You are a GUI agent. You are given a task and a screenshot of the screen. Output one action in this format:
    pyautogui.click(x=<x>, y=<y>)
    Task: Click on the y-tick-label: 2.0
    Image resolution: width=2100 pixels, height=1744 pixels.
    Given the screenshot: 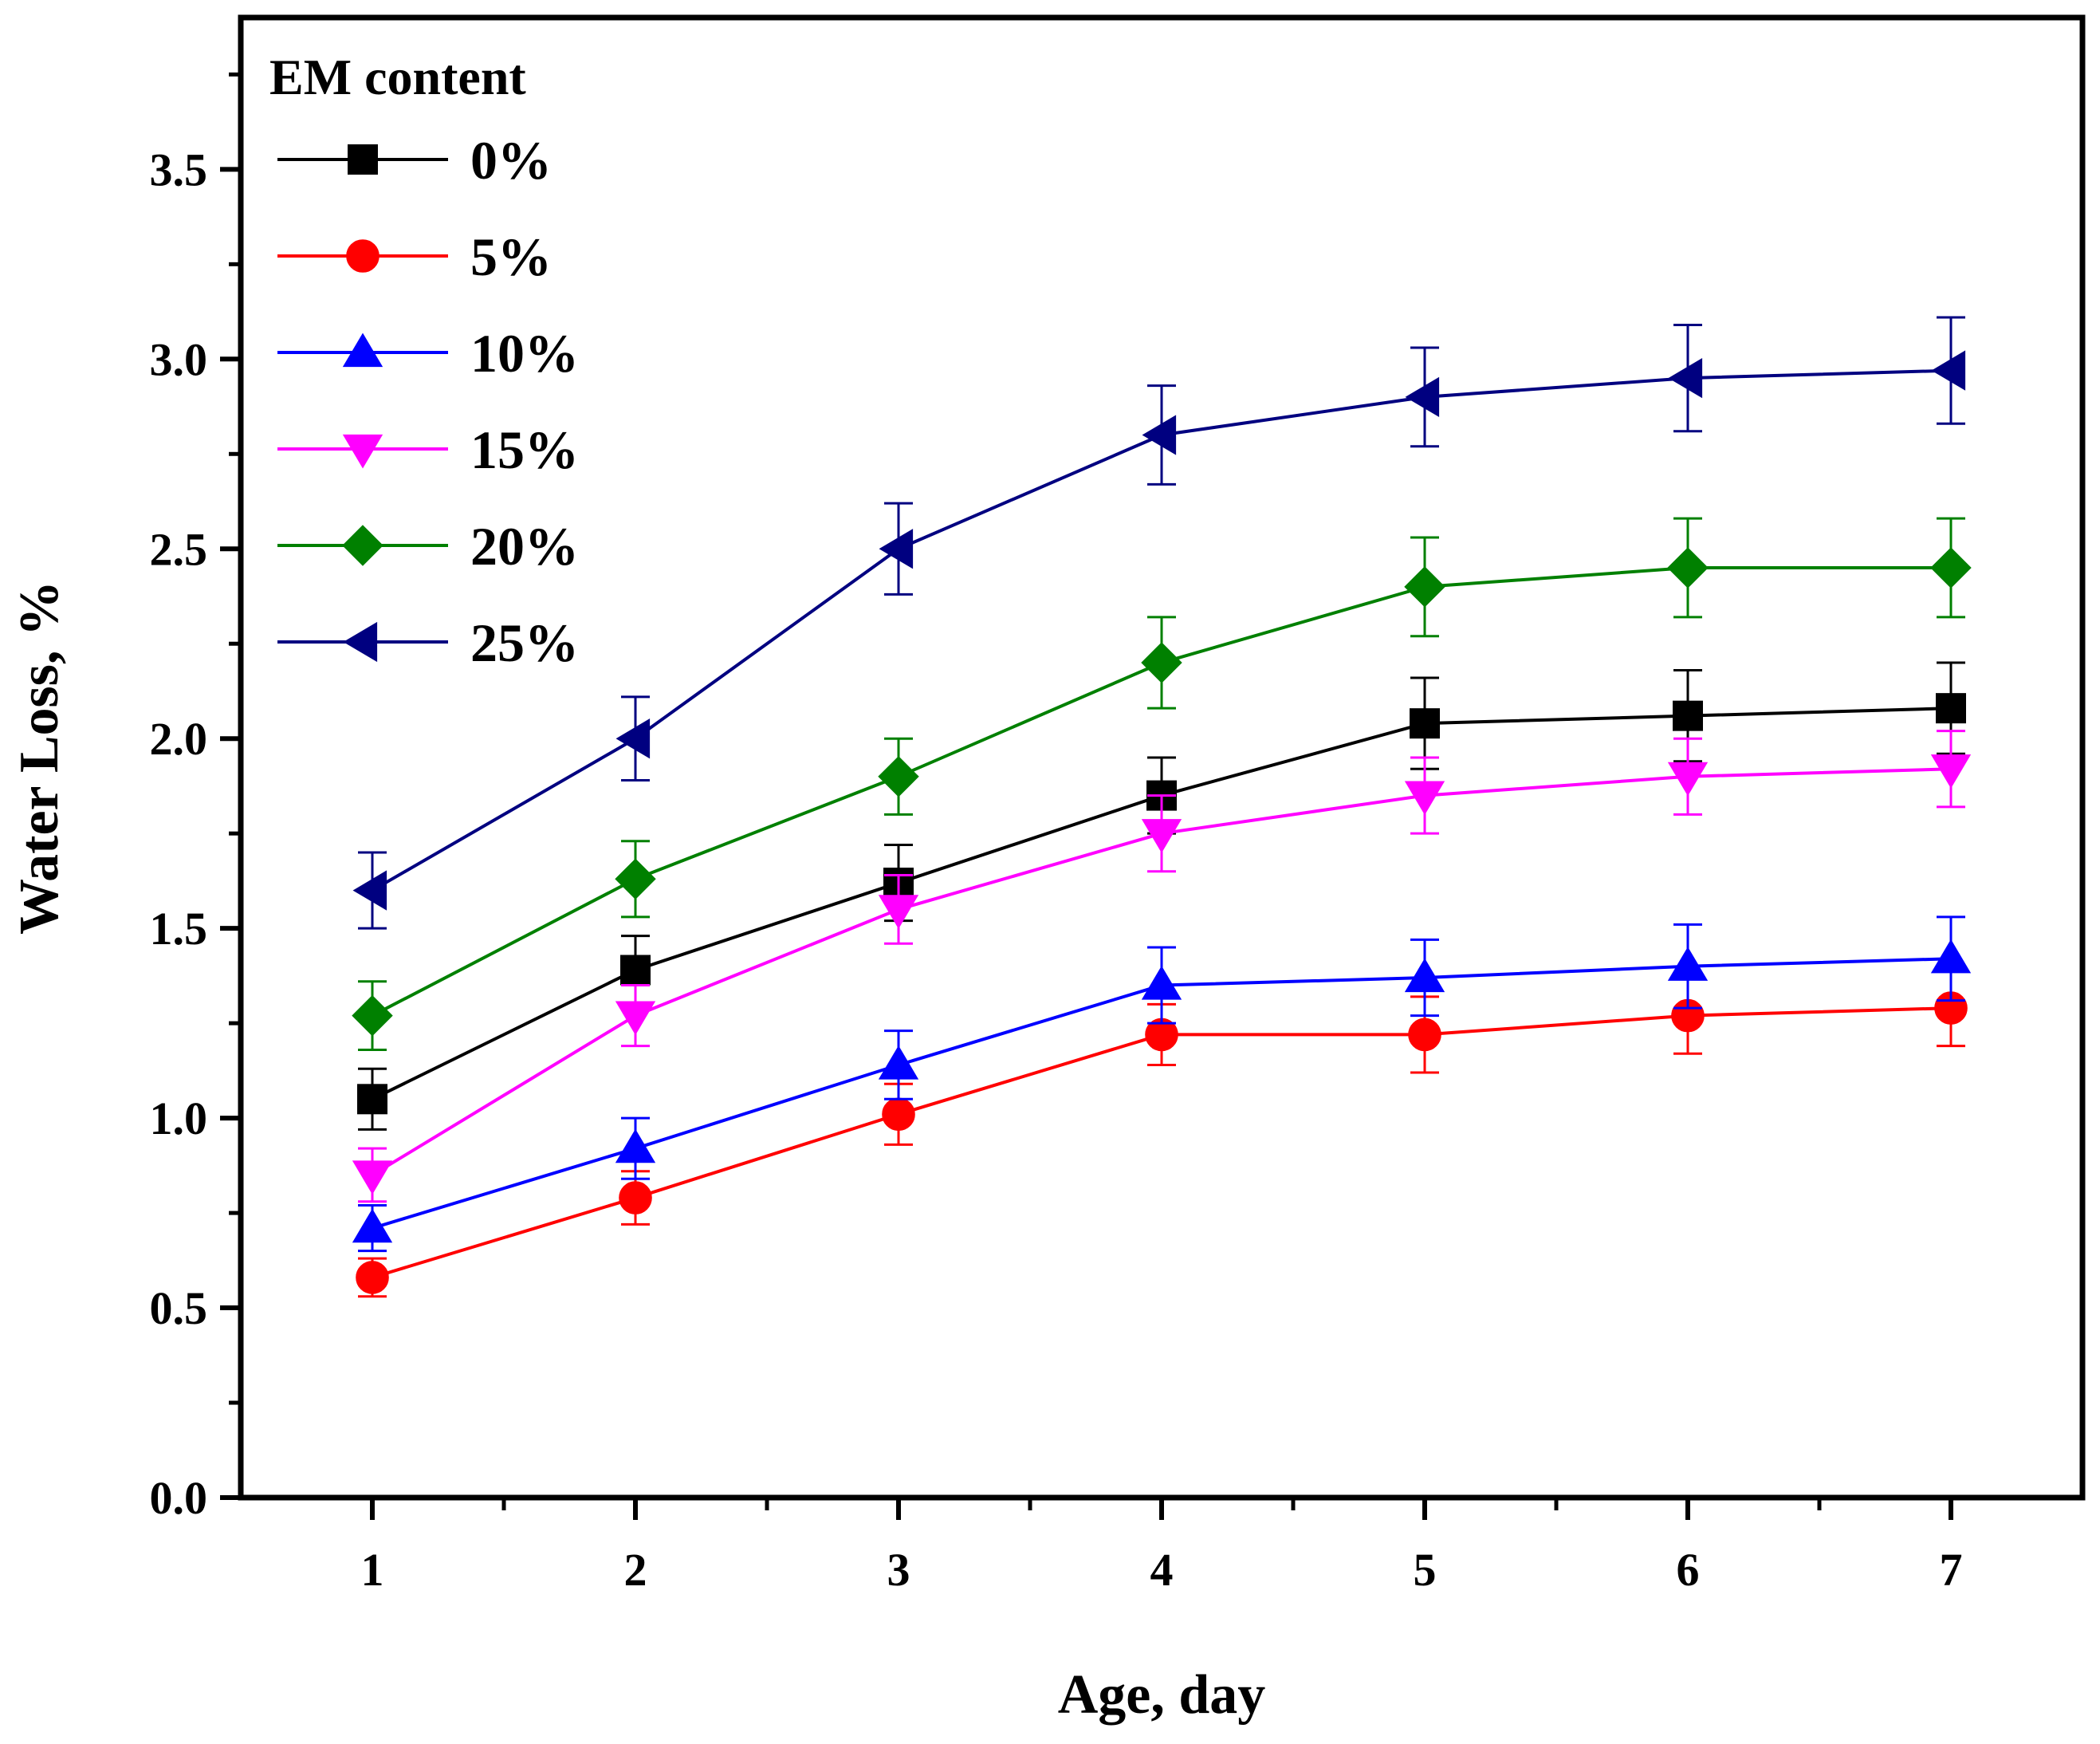 What is the action you would take?
    pyautogui.click(x=179, y=739)
    